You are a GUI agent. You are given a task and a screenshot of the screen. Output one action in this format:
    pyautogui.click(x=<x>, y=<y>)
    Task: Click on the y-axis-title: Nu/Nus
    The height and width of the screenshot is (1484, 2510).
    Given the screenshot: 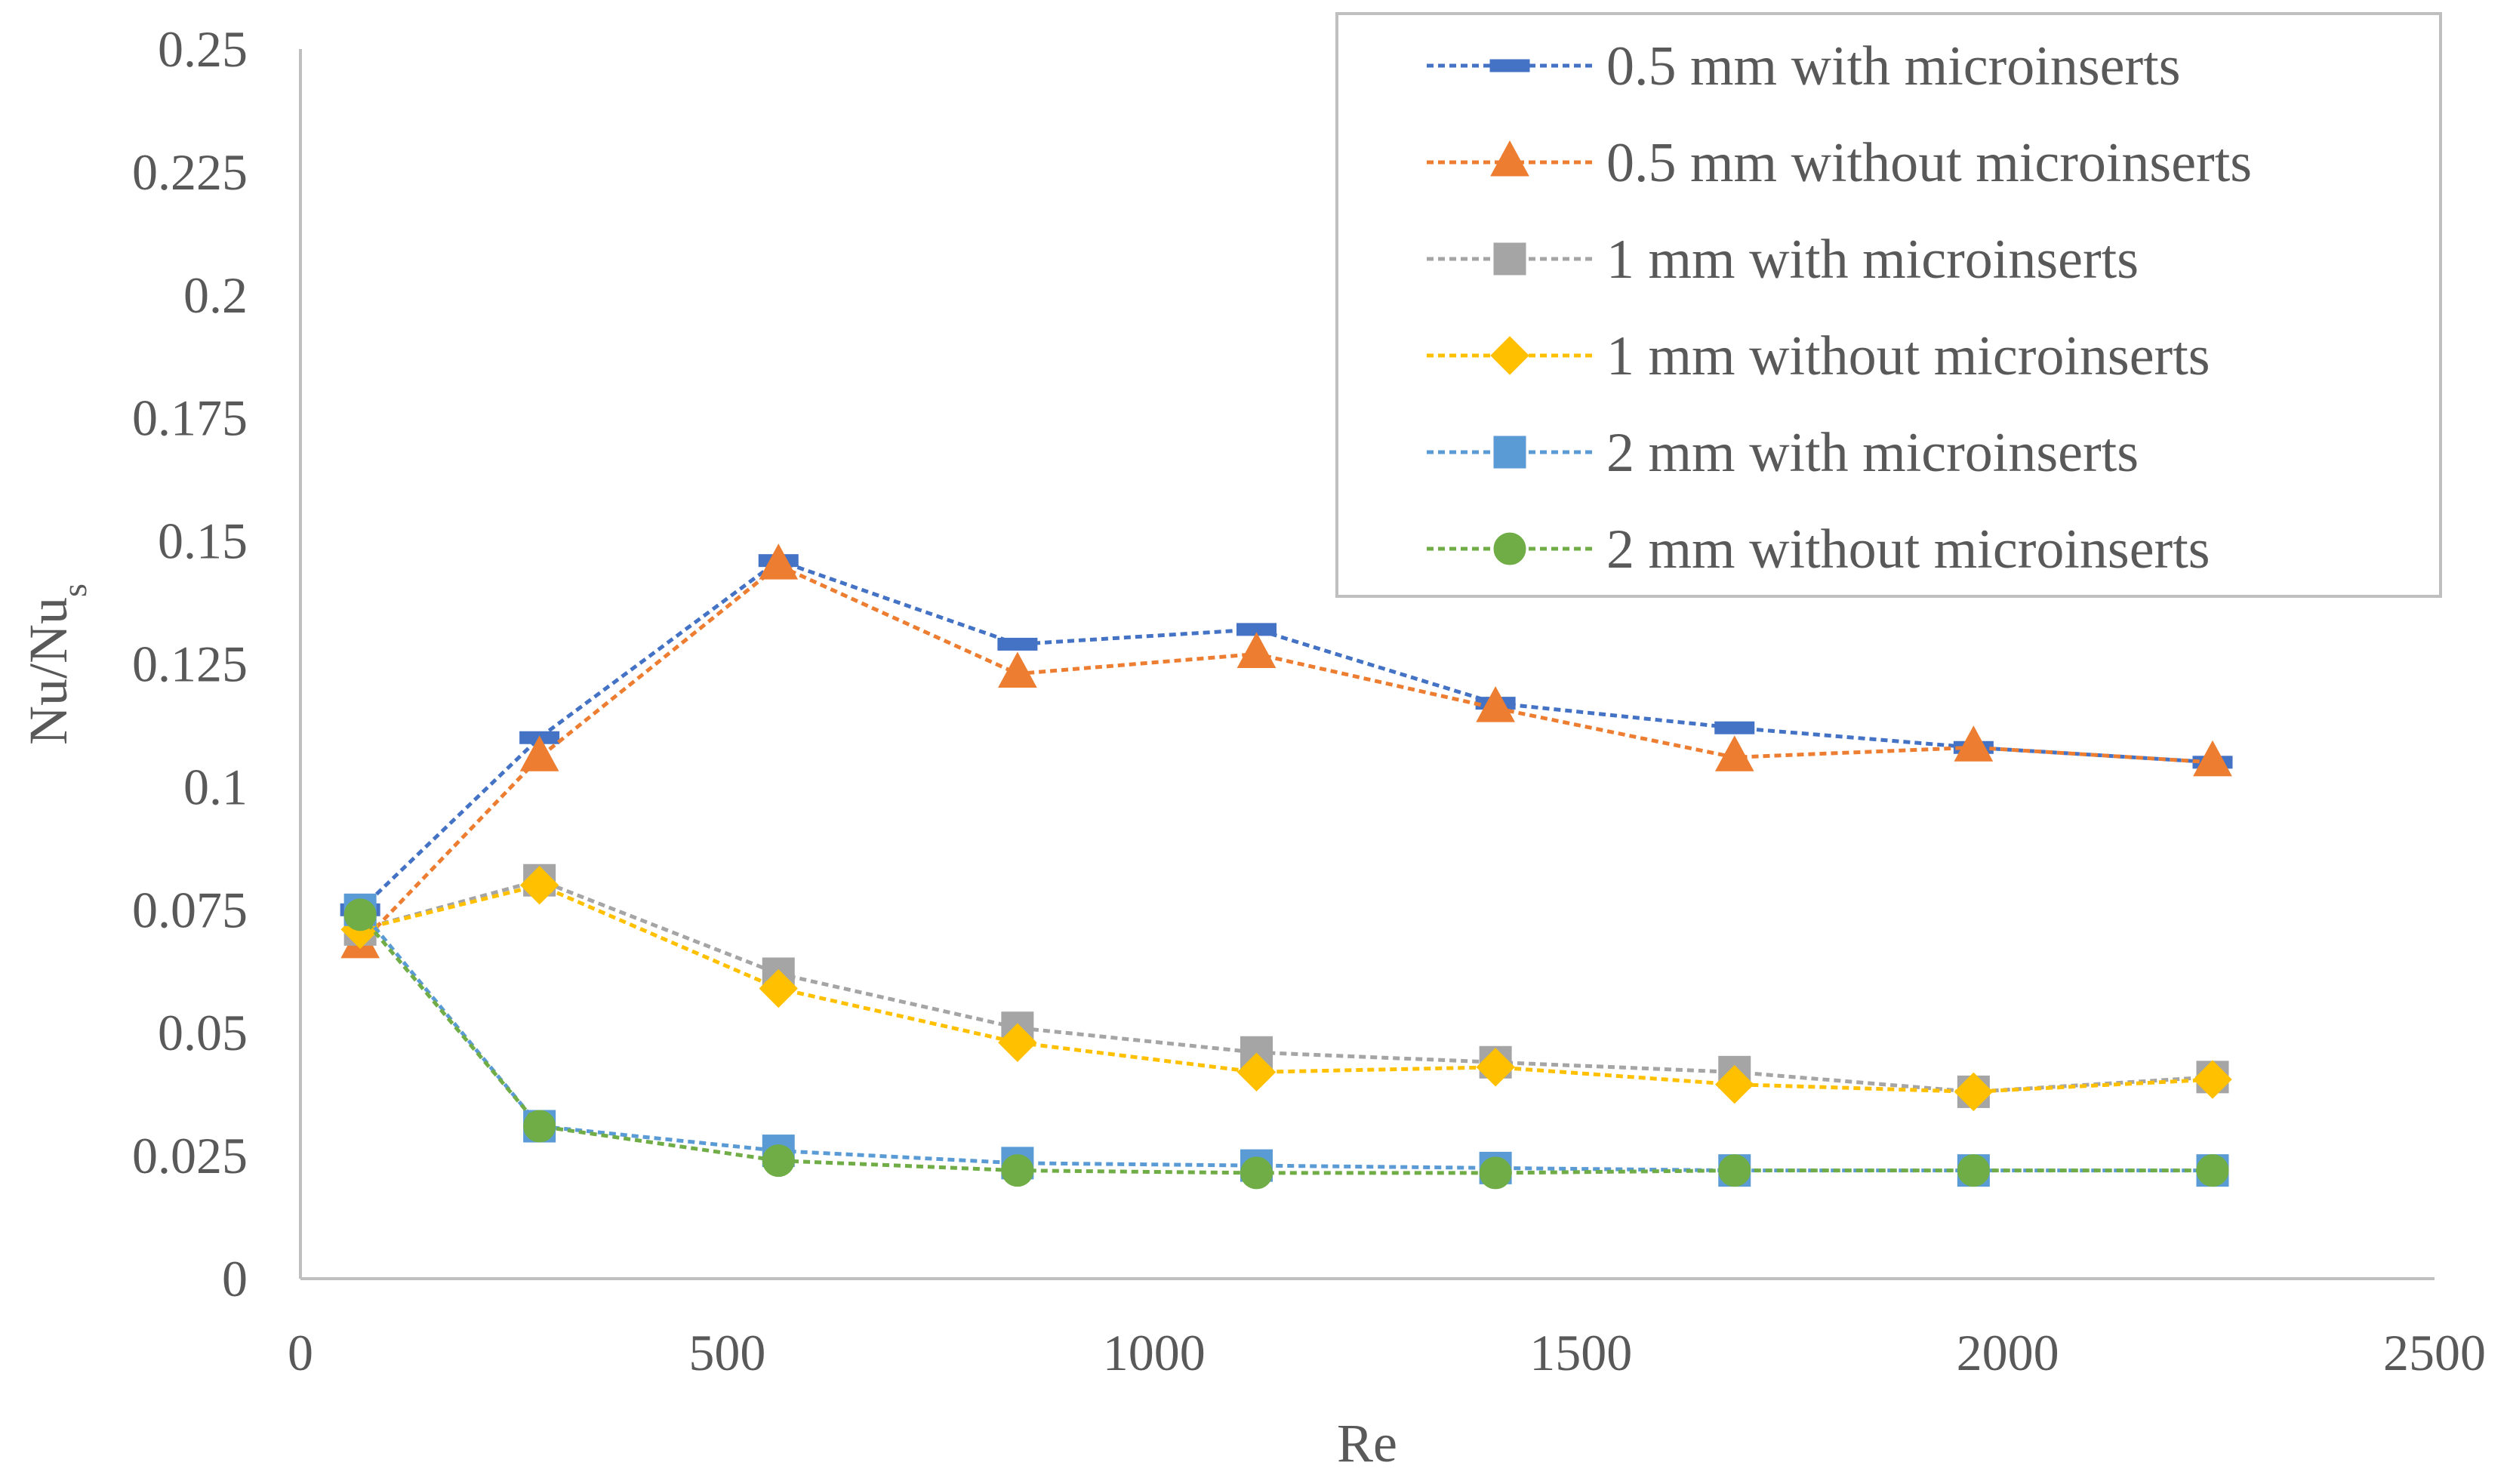 What is the action you would take?
    pyautogui.click(x=56, y=664)
    